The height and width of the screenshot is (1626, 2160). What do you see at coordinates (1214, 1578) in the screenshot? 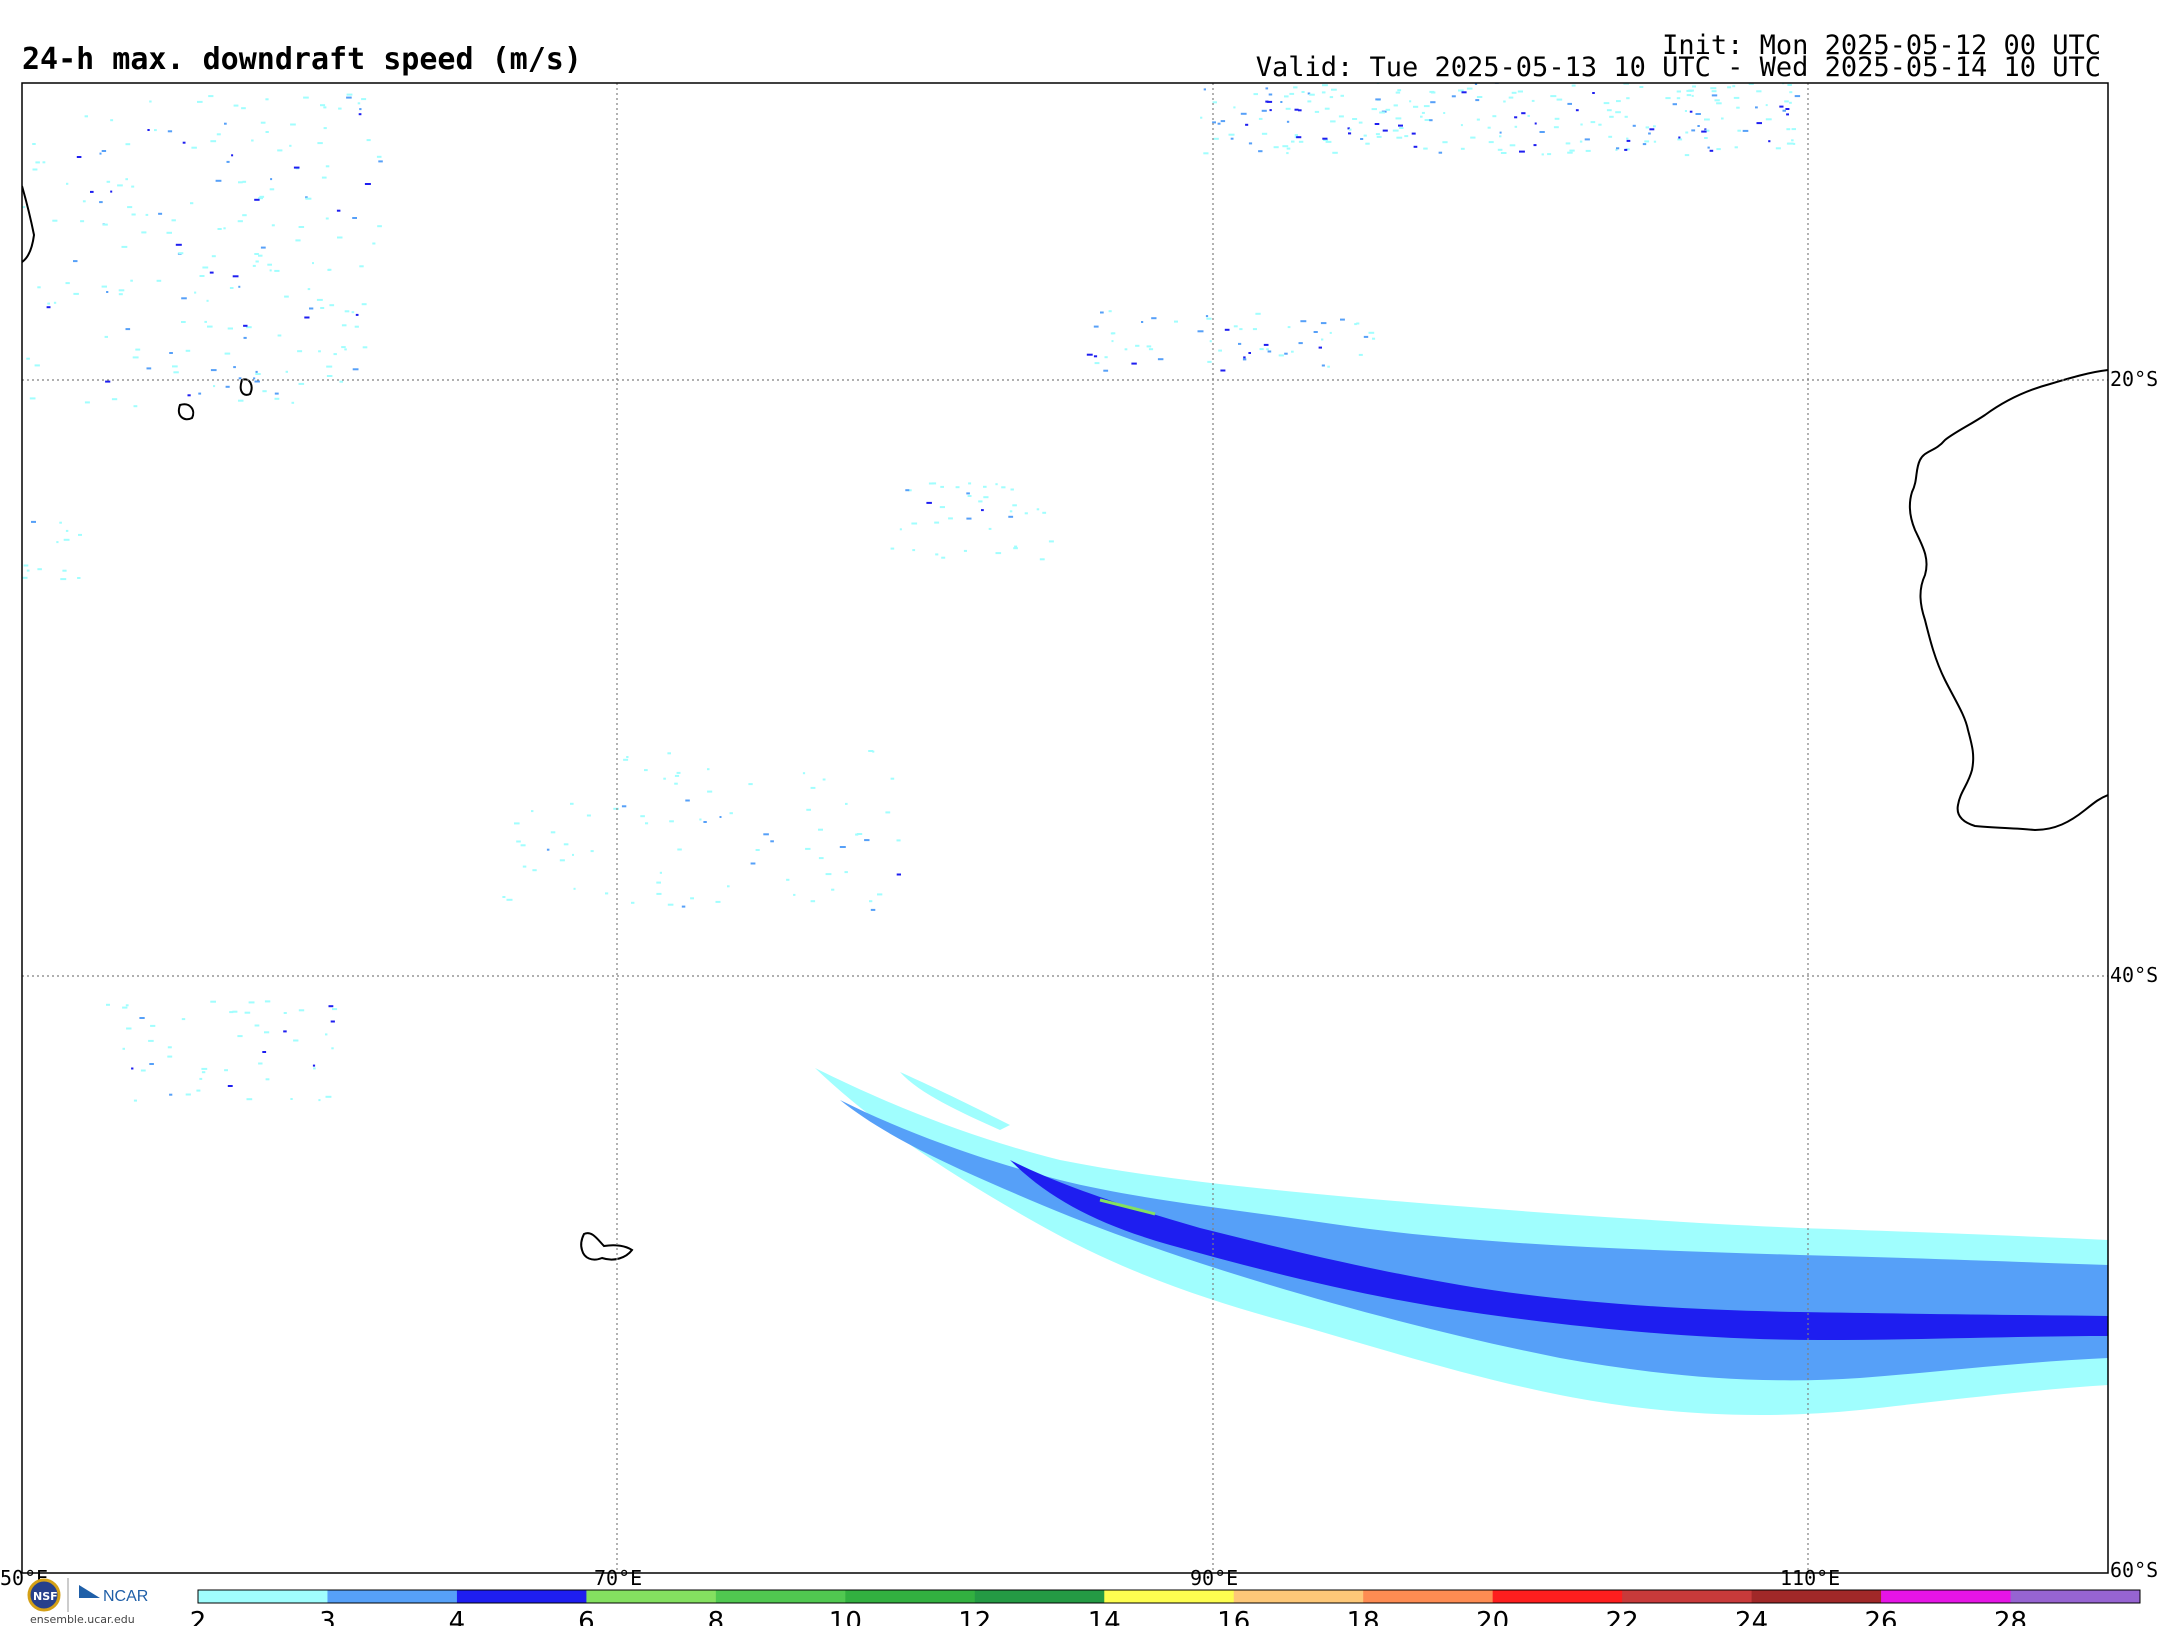
I see `lon-label-90e: 90°E` at bounding box center [1214, 1578].